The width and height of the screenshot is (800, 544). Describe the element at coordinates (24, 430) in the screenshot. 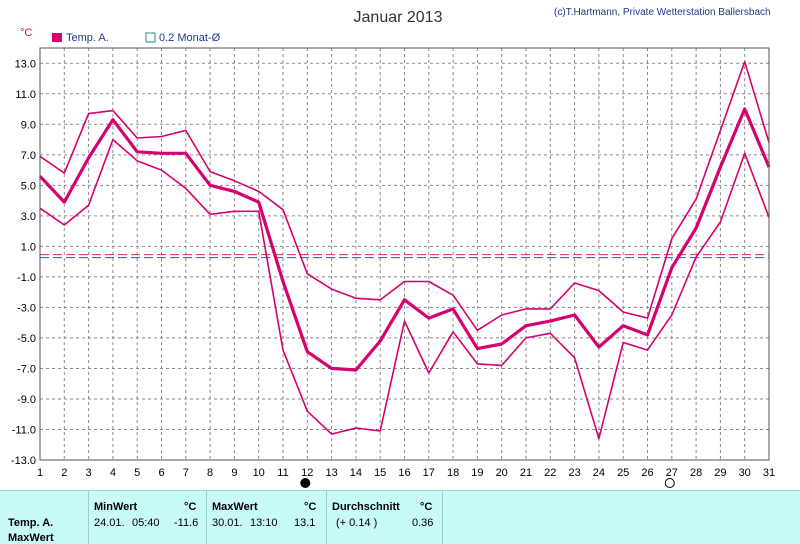

I see `y-tick-label: -11.0` at that location.